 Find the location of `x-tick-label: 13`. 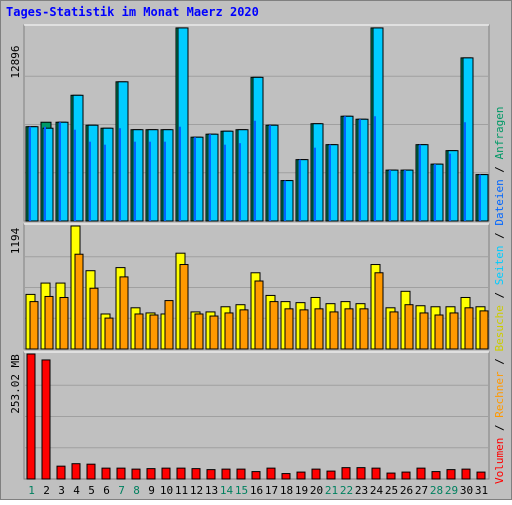

x-tick-label: 13 is located at coordinates (211, 490).